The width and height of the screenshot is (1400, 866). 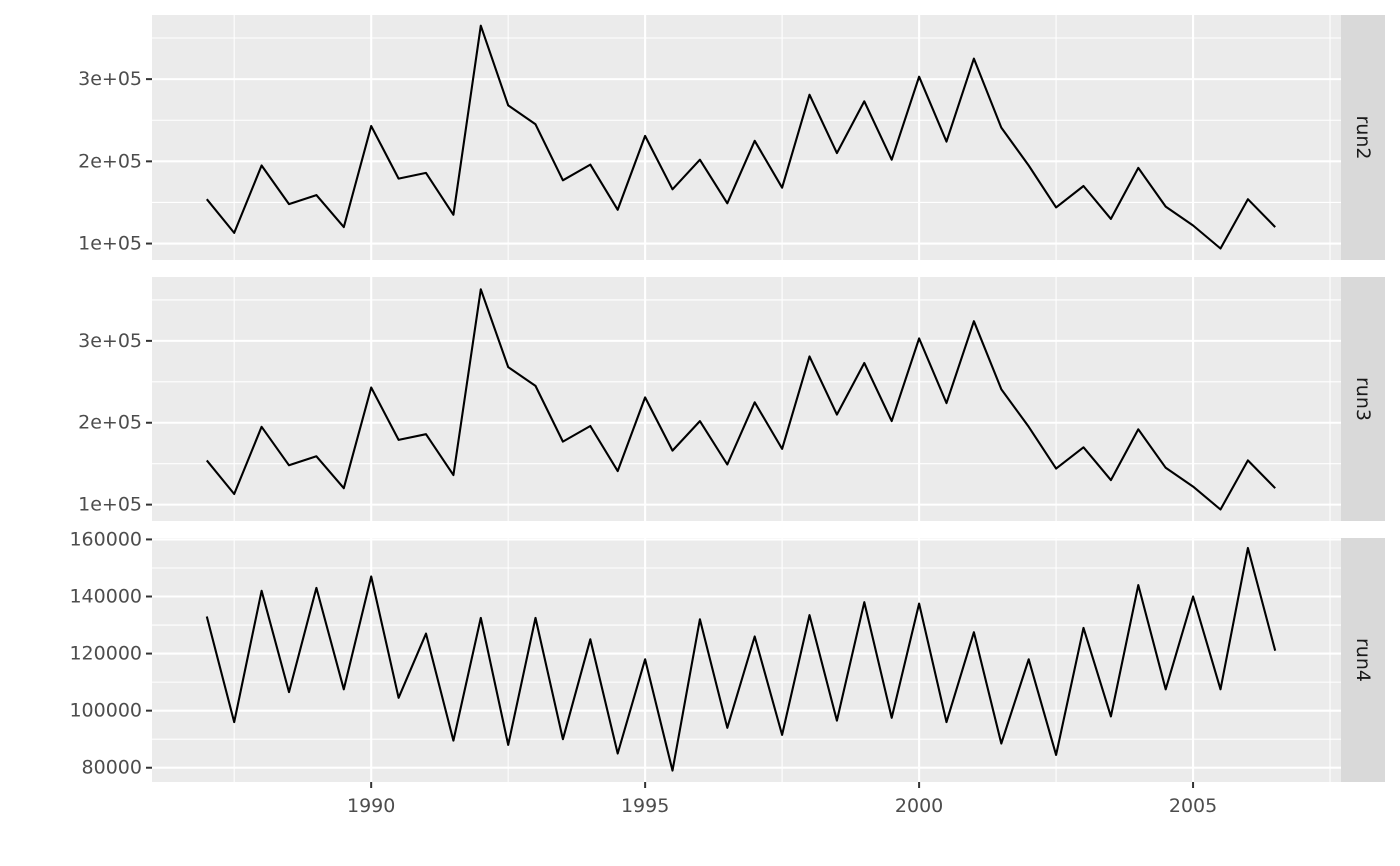 I want to click on x-tick-label: 1990, so click(x=371, y=806).